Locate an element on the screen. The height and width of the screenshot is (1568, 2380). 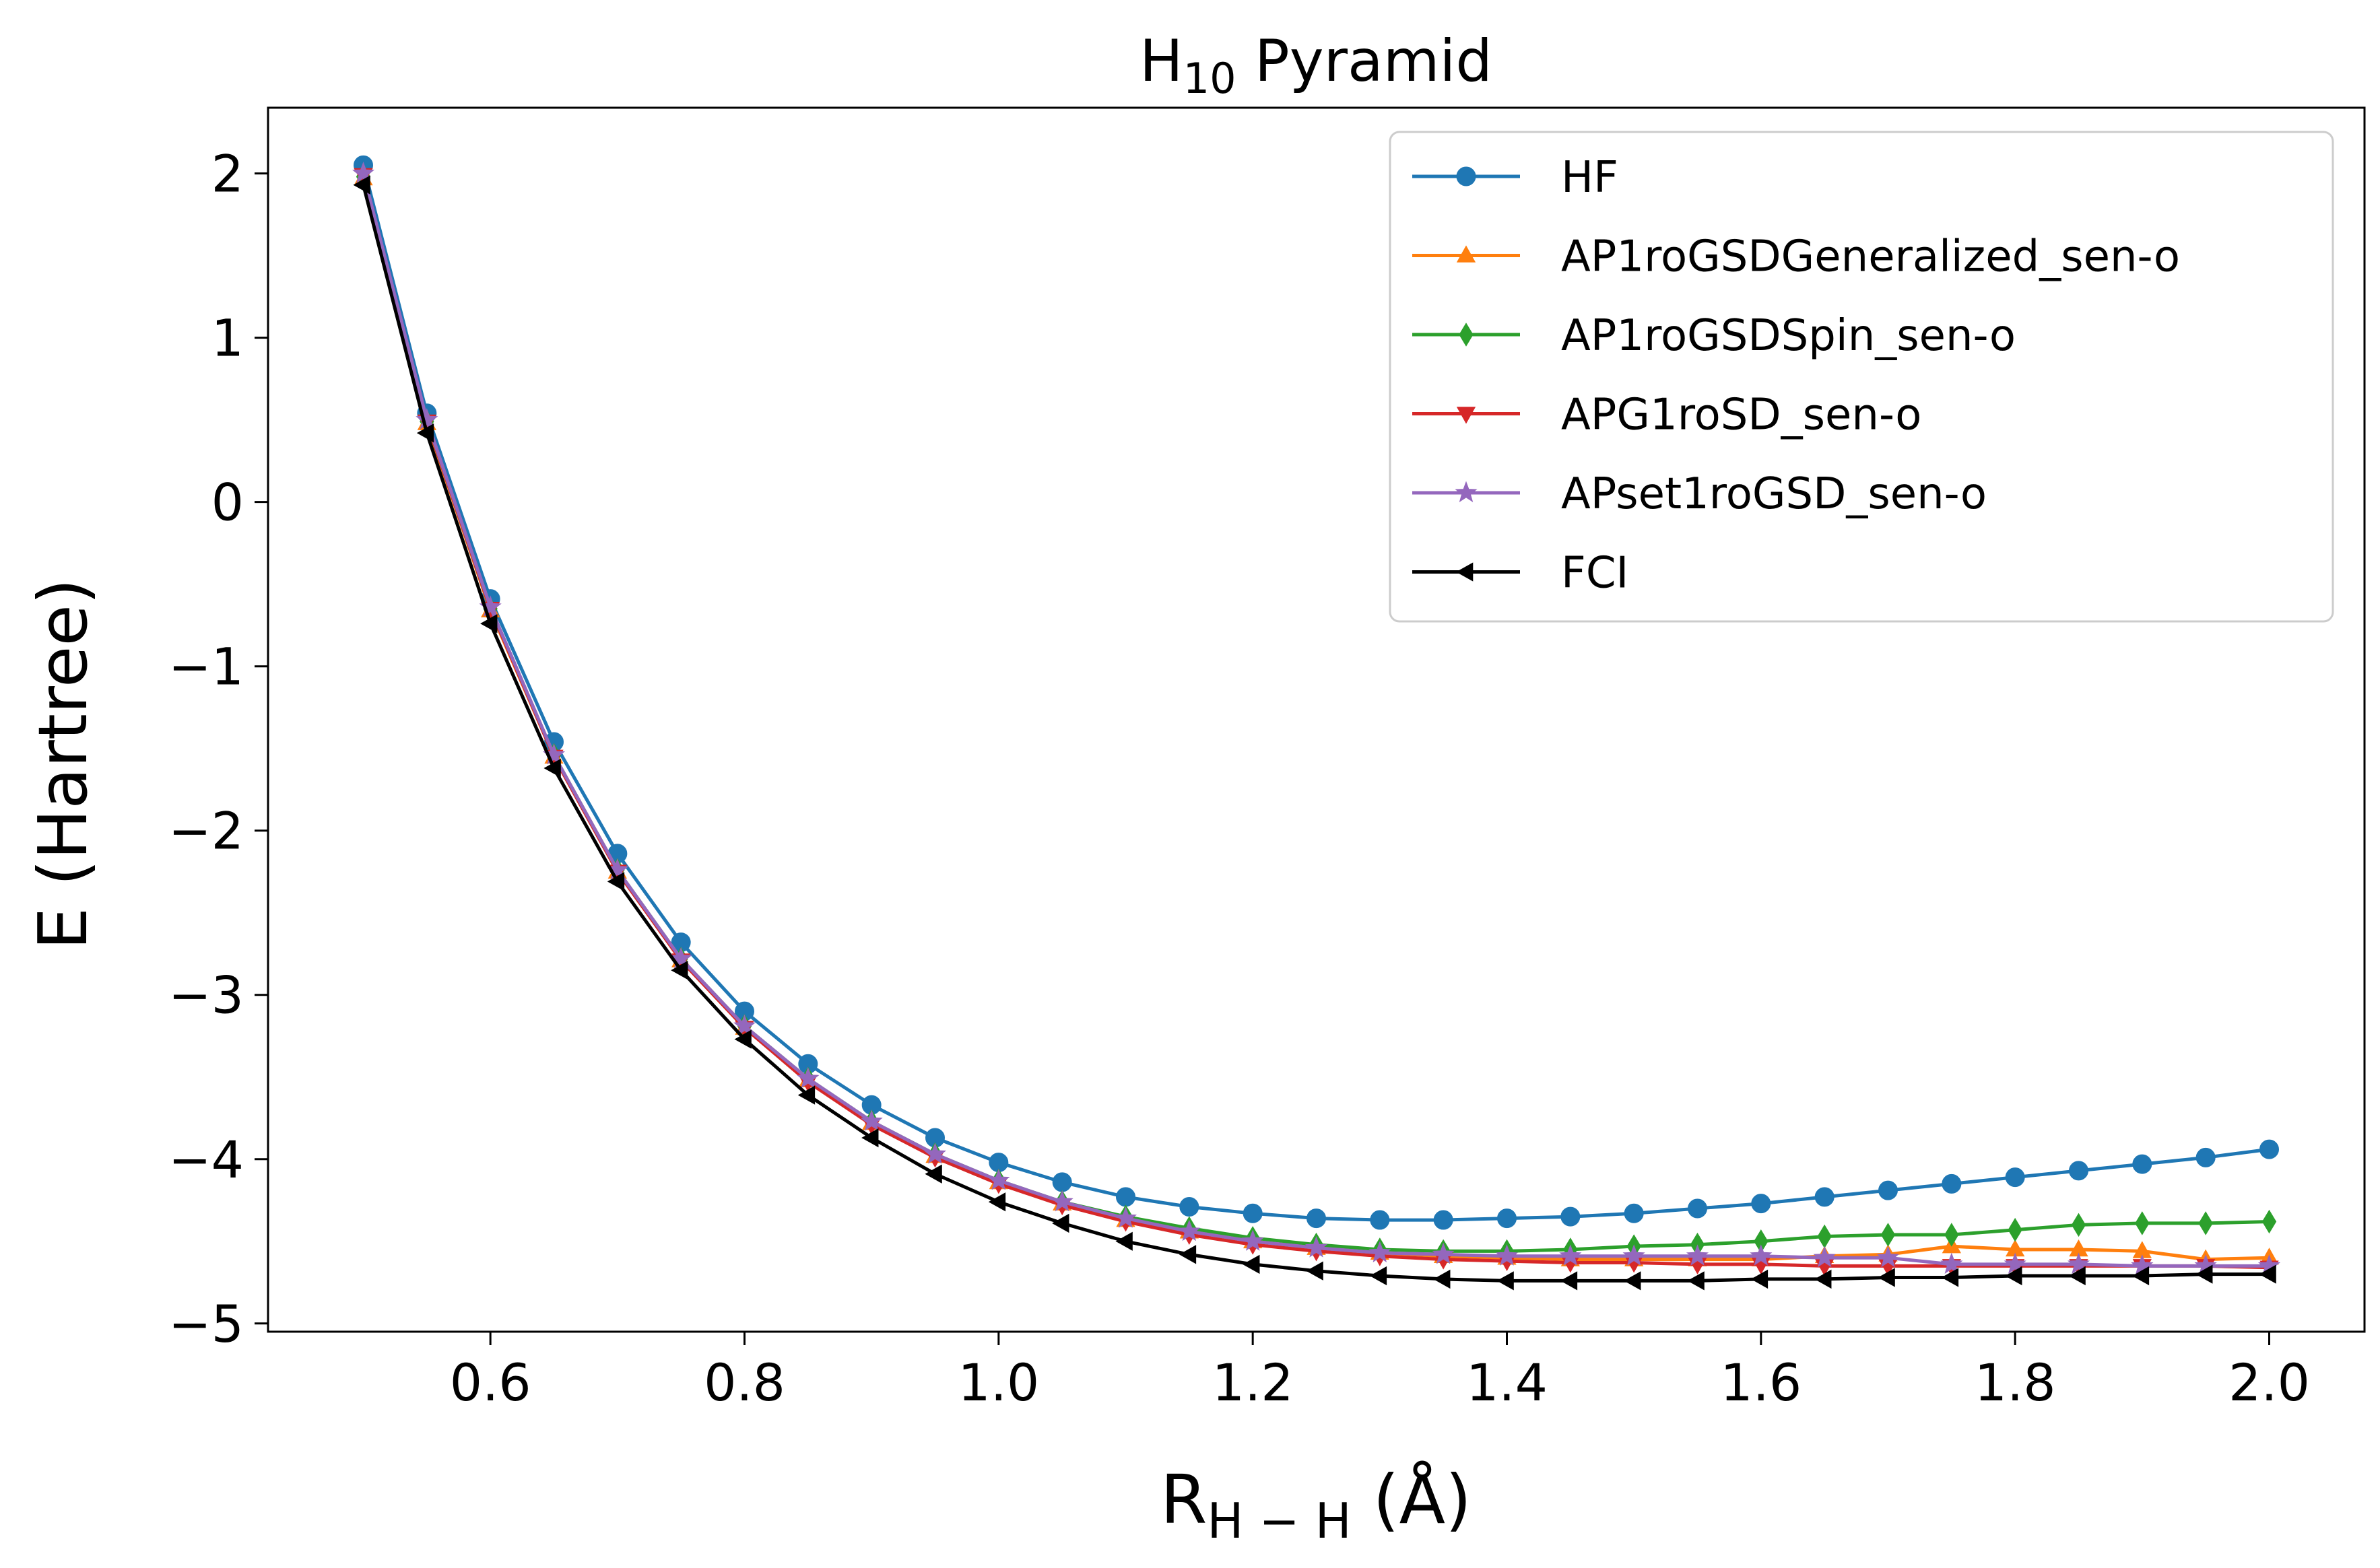
y-axis-label: E (Hartree) is located at coordinates (63, 764).